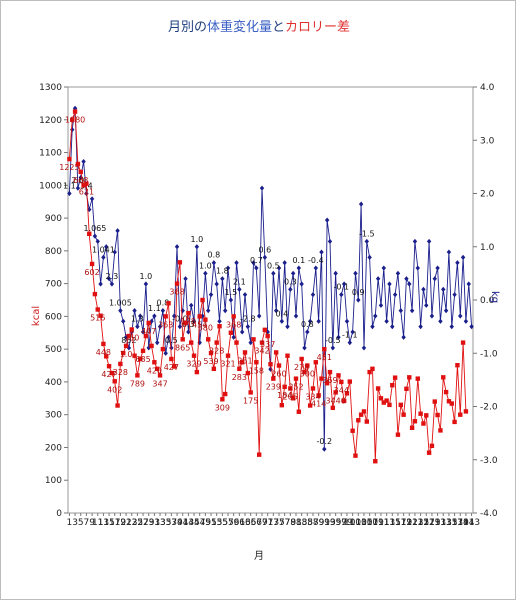 The width and height of the screenshot is (516, 601). What do you see at coordinates (171, 367) in the screenshot?
I see `data-label: 427` at bounding box center [171, 367].